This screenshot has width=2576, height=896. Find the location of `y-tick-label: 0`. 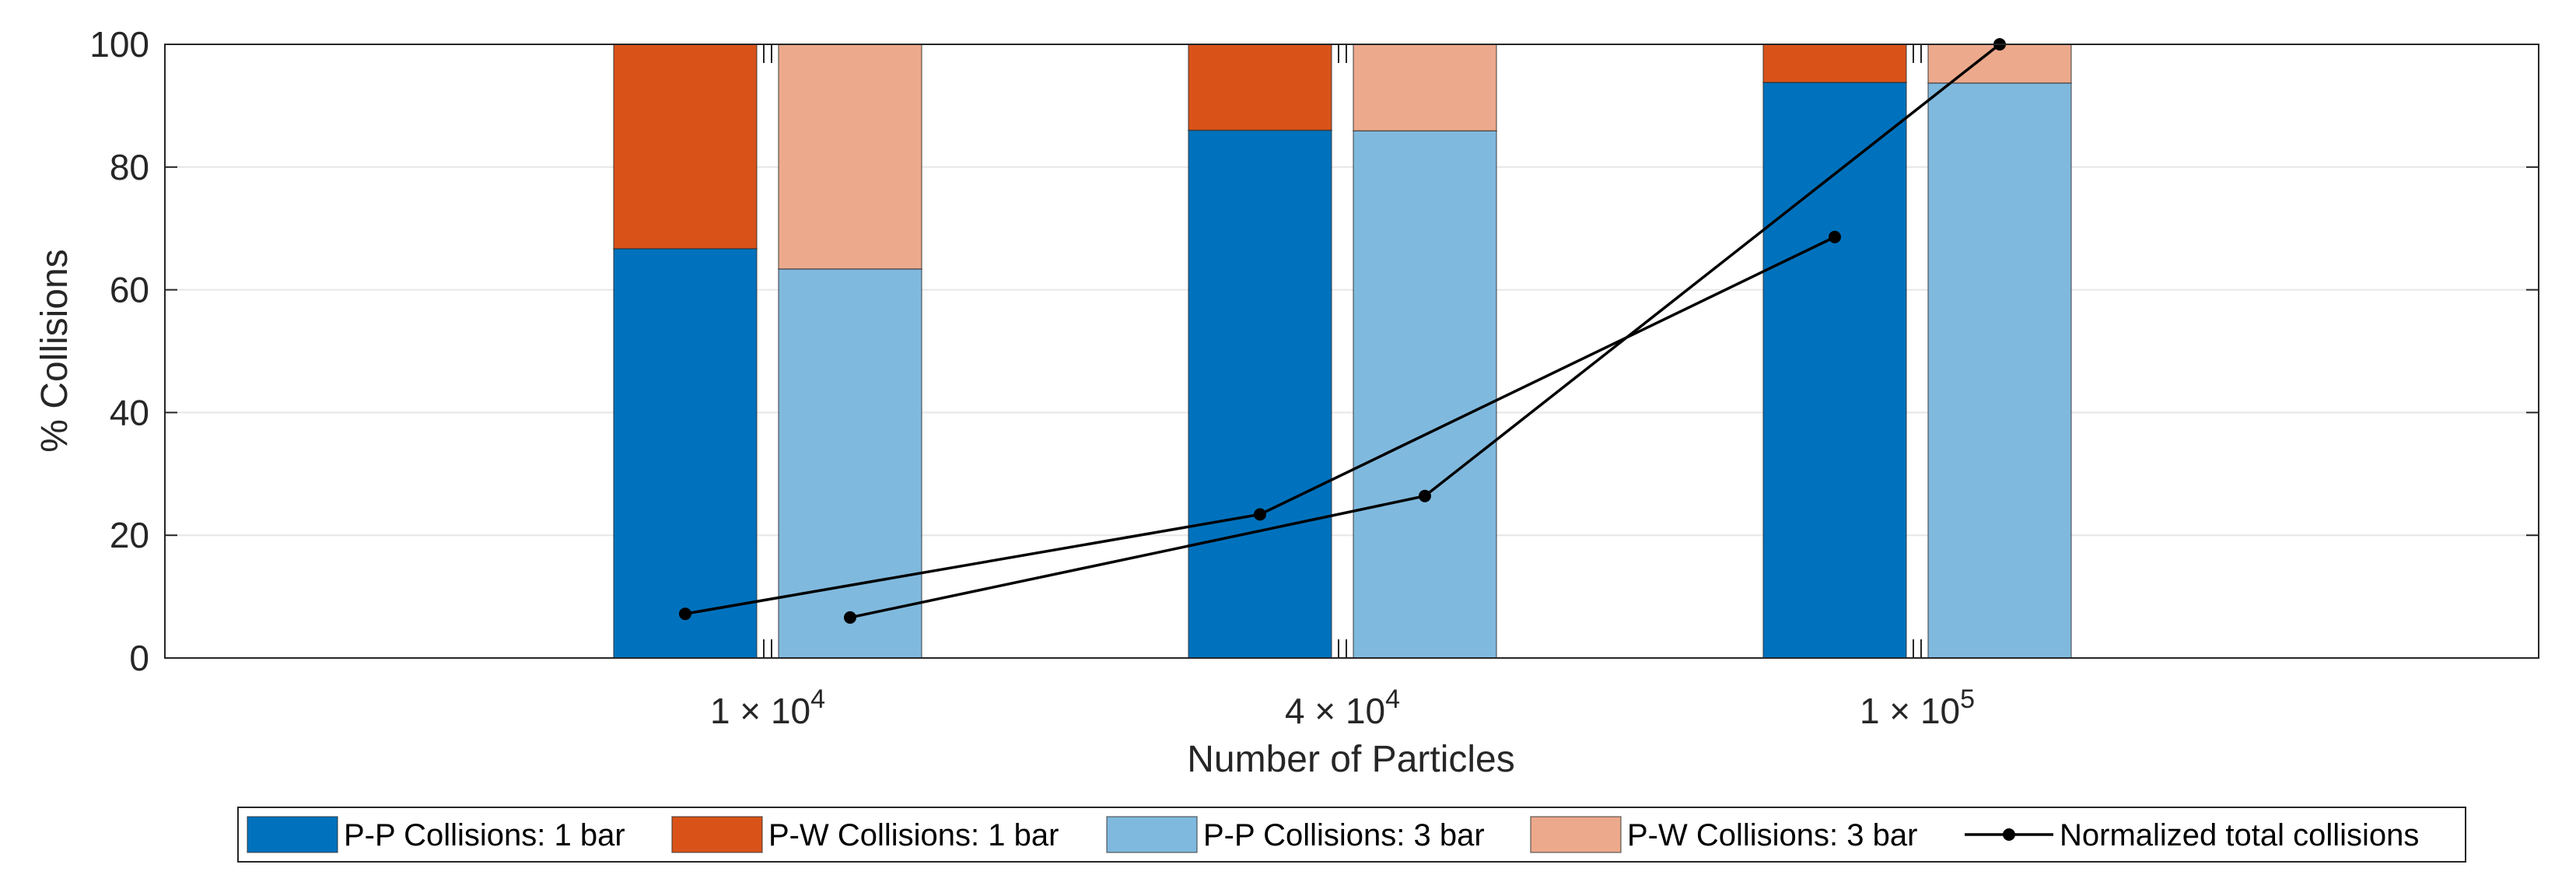

y-tick-label: 0 is located at coordinates (139, 658).